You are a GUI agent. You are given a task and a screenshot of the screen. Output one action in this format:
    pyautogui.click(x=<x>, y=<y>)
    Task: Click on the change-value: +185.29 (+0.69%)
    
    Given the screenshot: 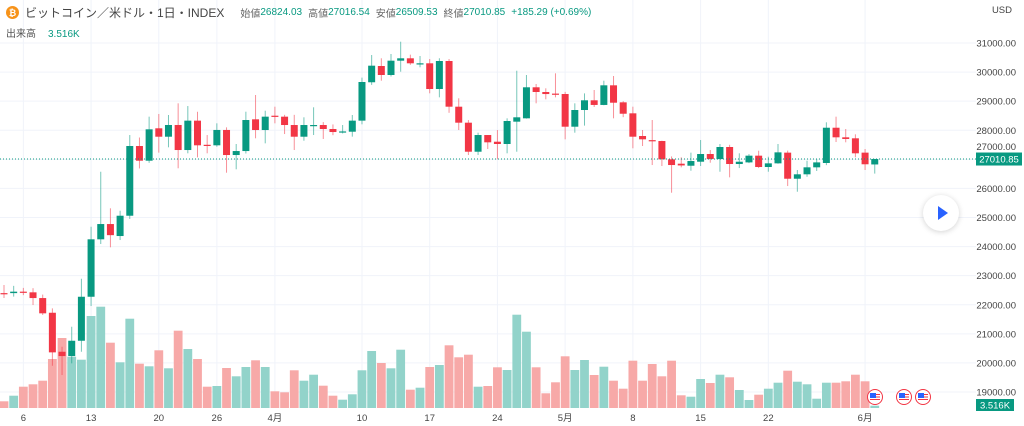 What is the action you would take?
    pyautogui.click(x=551, y=12)
    